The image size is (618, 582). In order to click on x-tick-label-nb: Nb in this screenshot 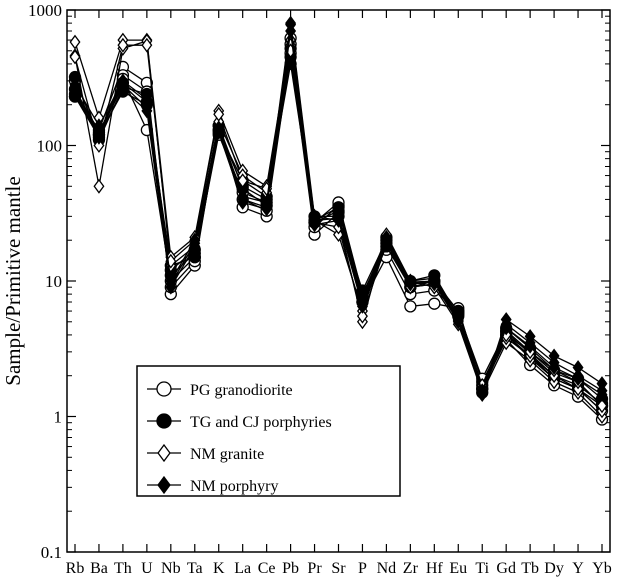, I will do `click(171, 568)`.